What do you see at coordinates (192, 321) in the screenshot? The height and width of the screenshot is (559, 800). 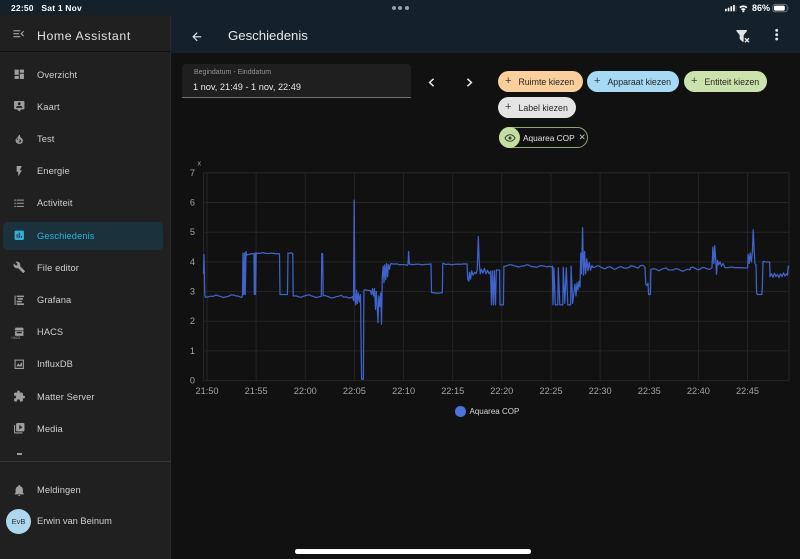 I see `svg-text: 2` at bounding box center [192, 321].